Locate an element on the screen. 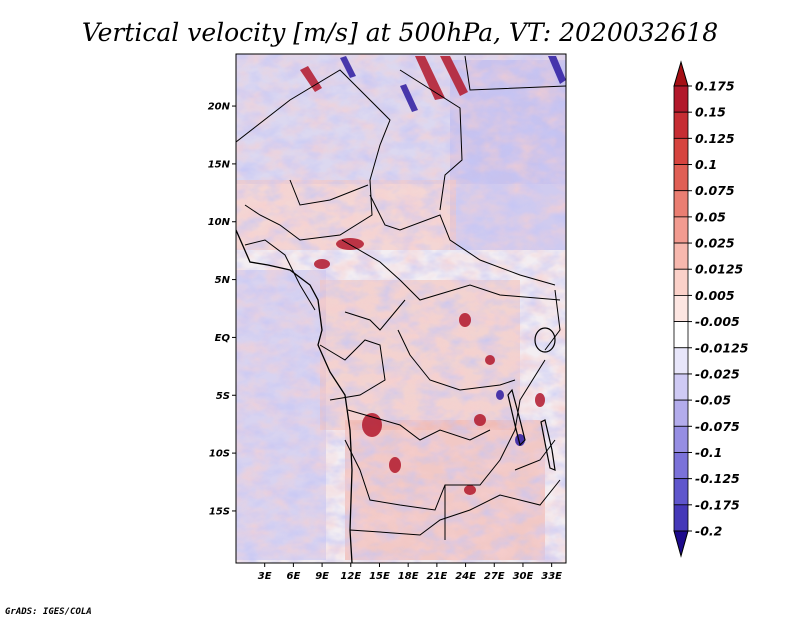 Image resolution: width=800 pixels, height=618 pixels. lon-tick-label: 21E is located at coordinates (436, 576).